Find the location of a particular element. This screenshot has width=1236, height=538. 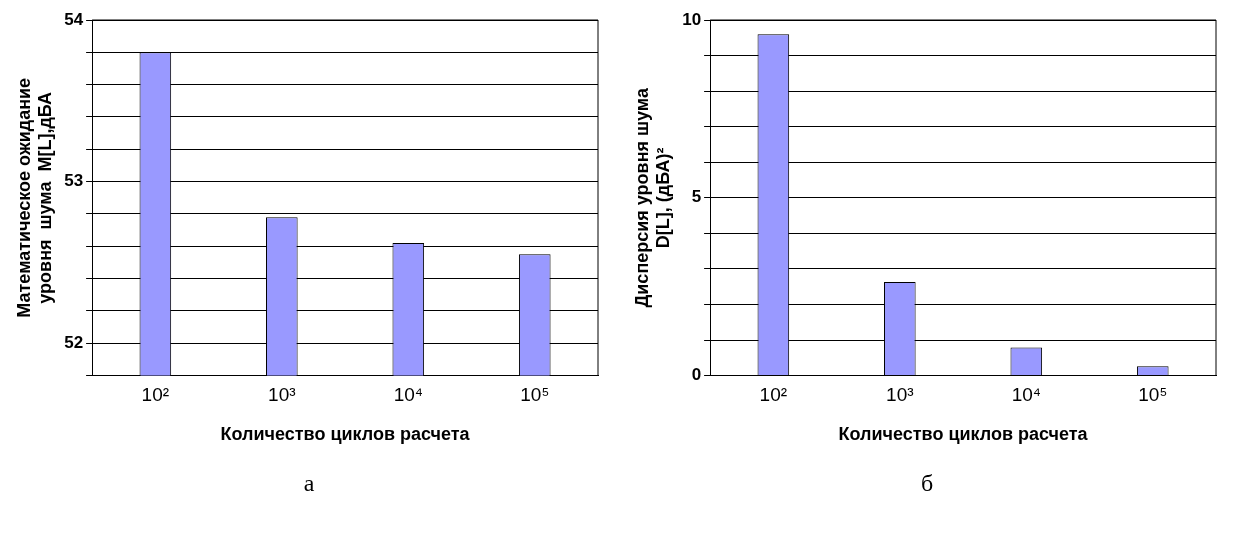

y-axis-title: Дисперсия уровня шума D[L], (дБА)² is located at coordinates (652, 197).